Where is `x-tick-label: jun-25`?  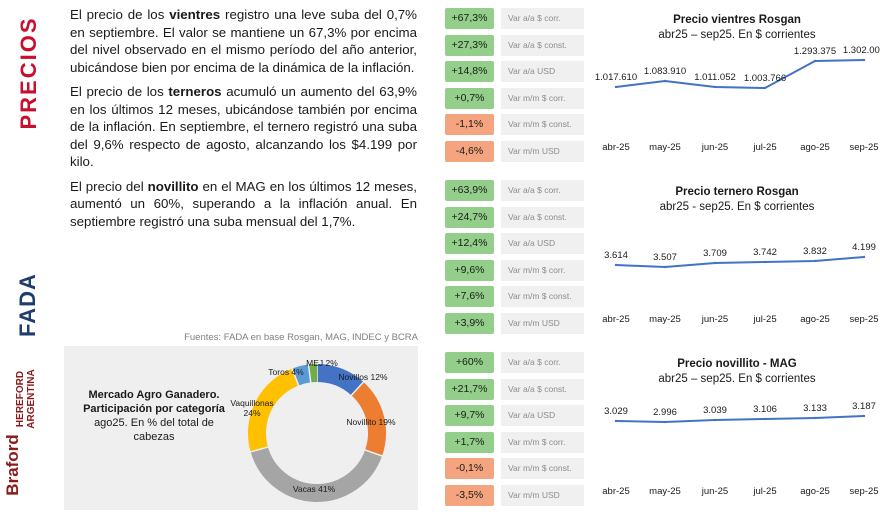
x-tick-label: jun-25 is located at coordinates (714, 491).